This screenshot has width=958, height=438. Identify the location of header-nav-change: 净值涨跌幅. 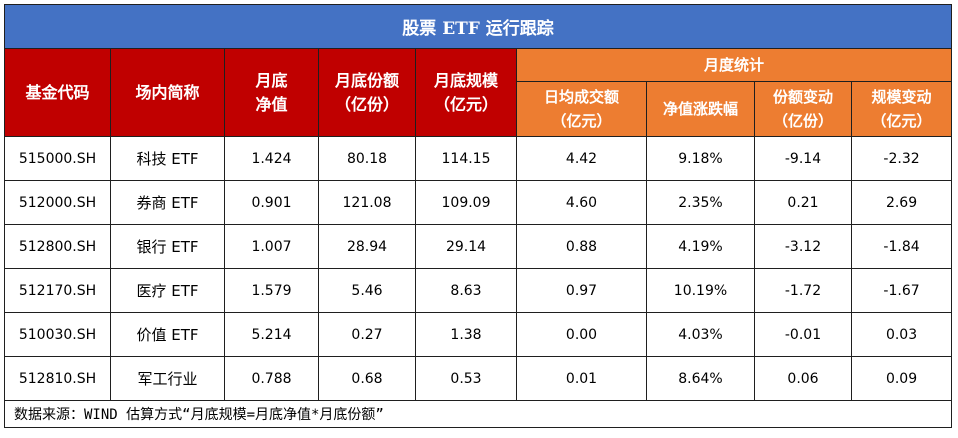
(700, 109).